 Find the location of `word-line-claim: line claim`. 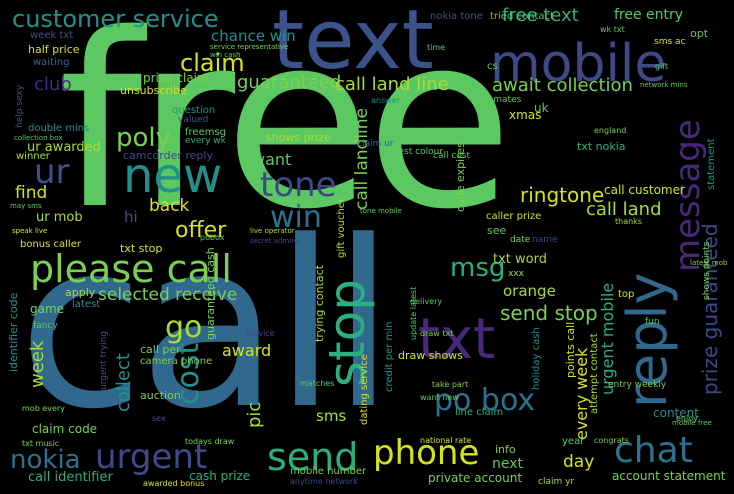

word-line-claim: line claim is located at coordinates (479, 412).